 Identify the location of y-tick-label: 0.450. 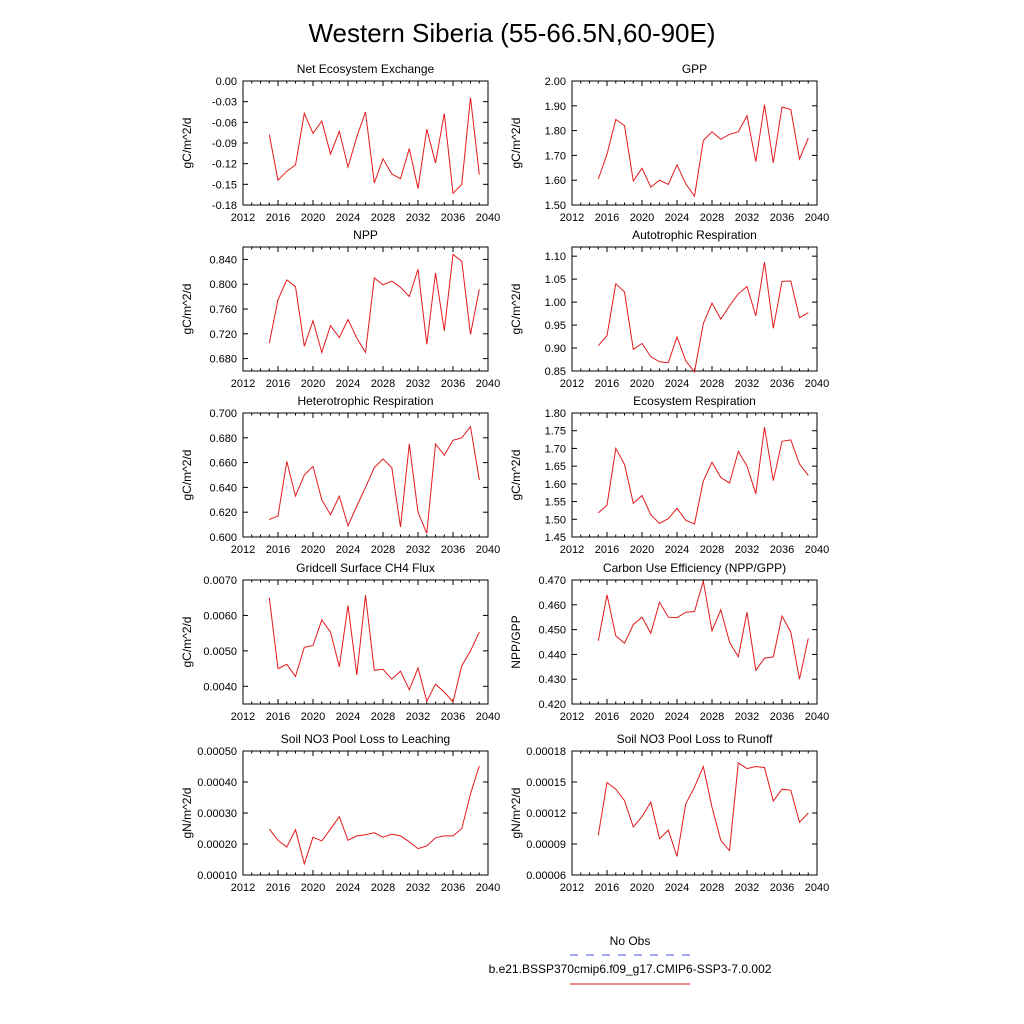
(552, 631).